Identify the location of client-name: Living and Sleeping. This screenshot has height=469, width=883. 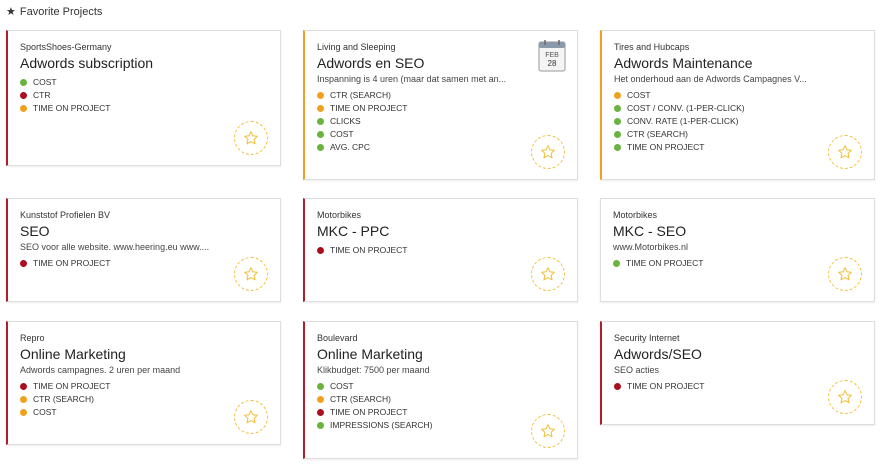
(356, 47).